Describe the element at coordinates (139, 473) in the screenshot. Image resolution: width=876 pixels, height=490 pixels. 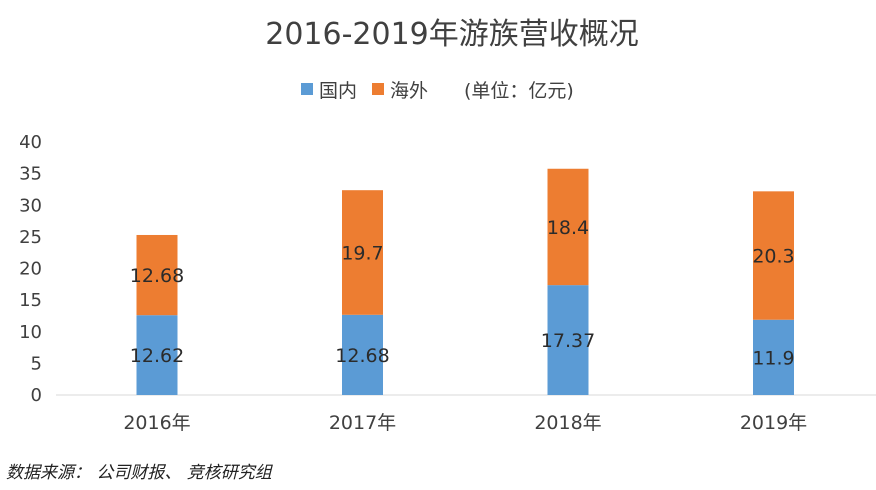
I see `source-note: 数据来源： 公司财报、 竞核研究组` at that location.